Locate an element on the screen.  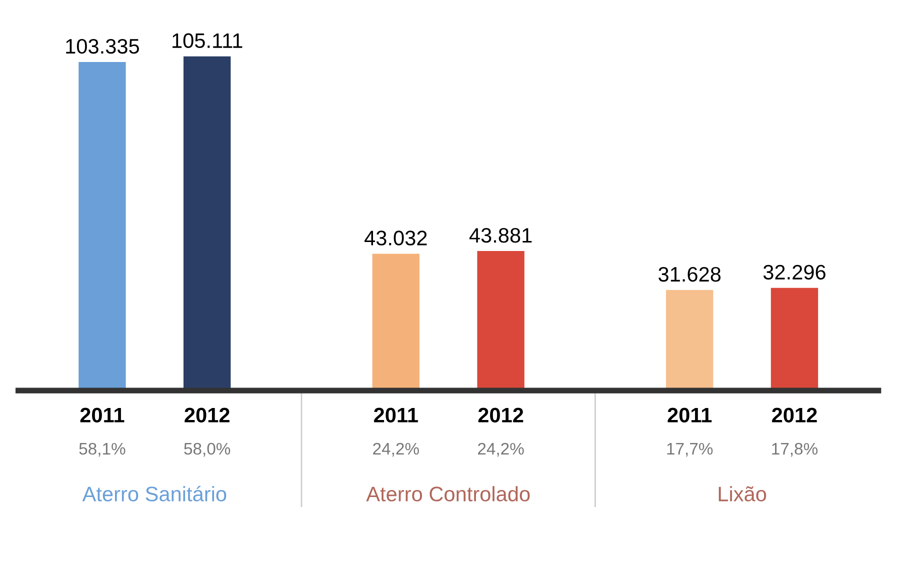
text: 58,1% is located at coordinates (102, 449).